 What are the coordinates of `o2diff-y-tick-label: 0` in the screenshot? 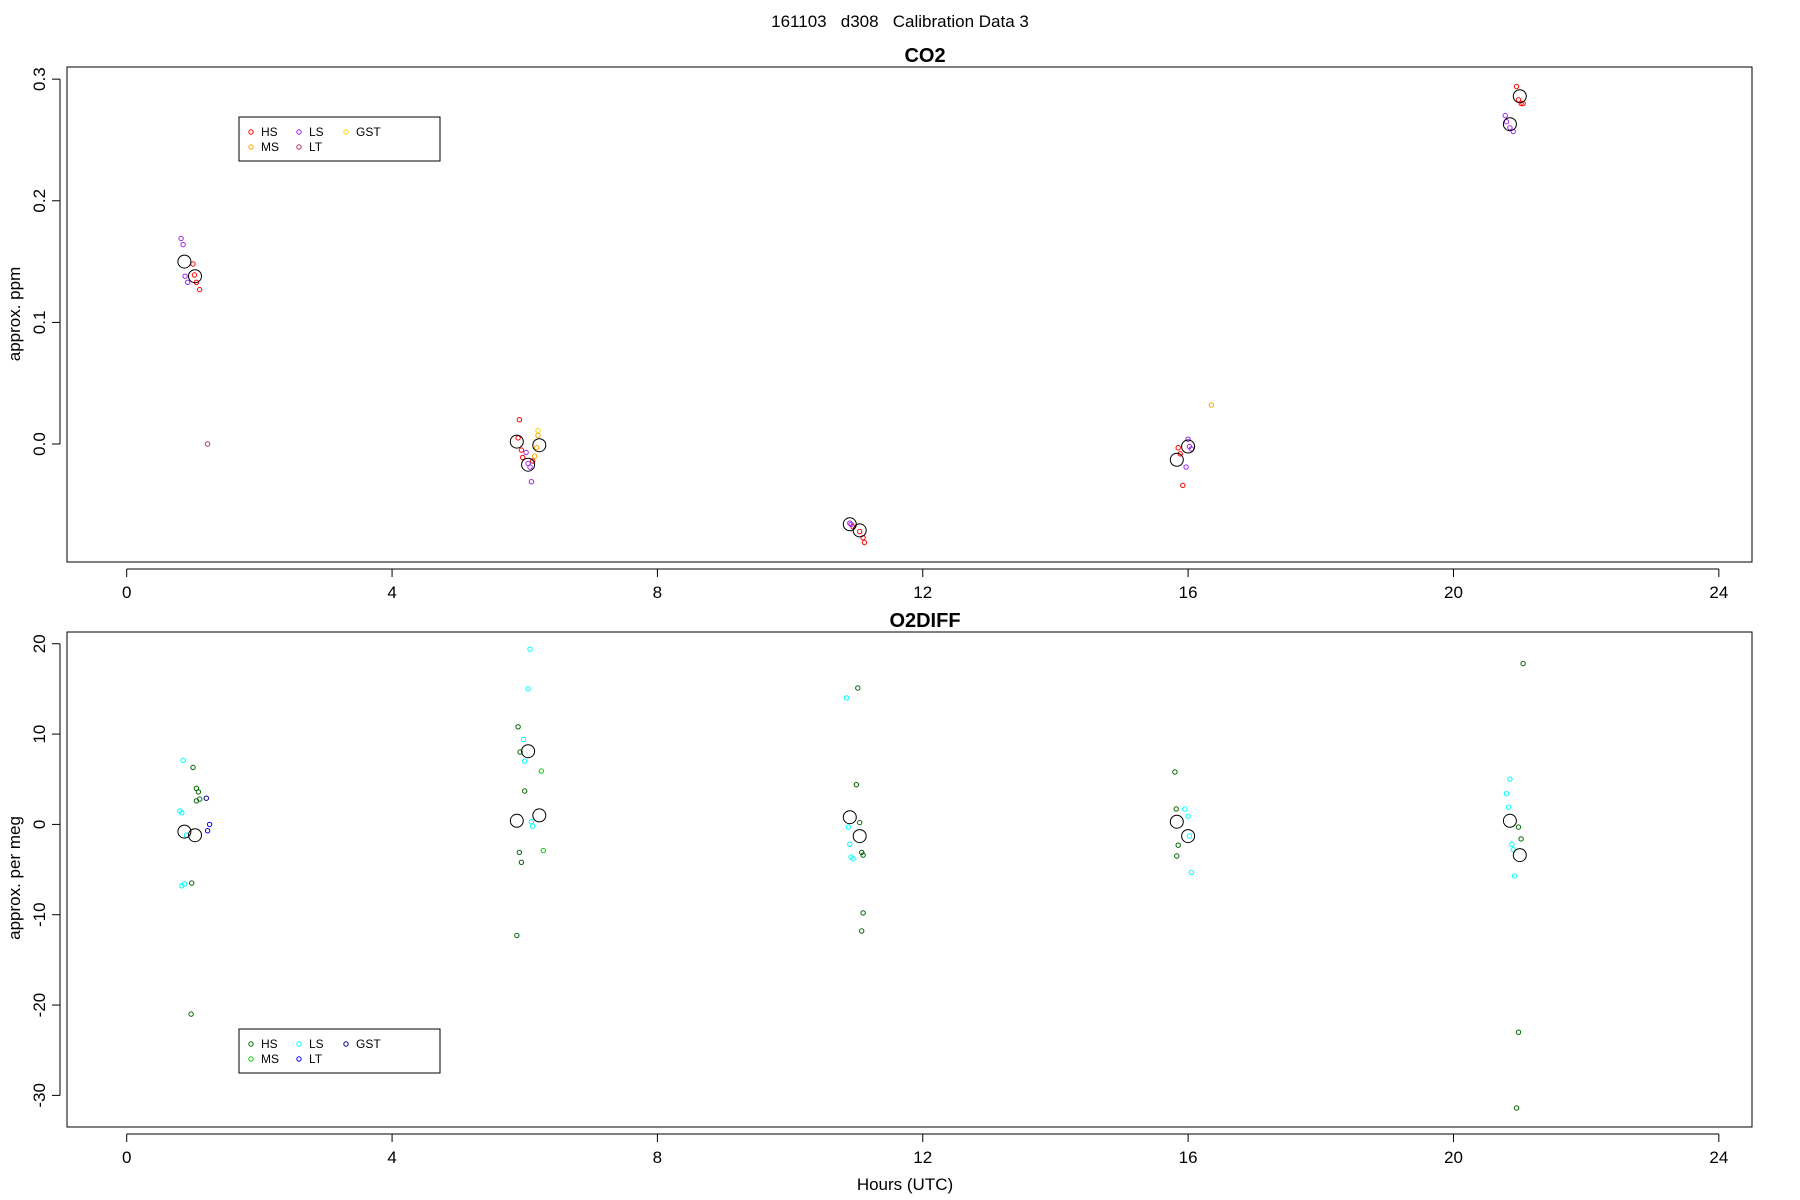 It's located at (39, 824).